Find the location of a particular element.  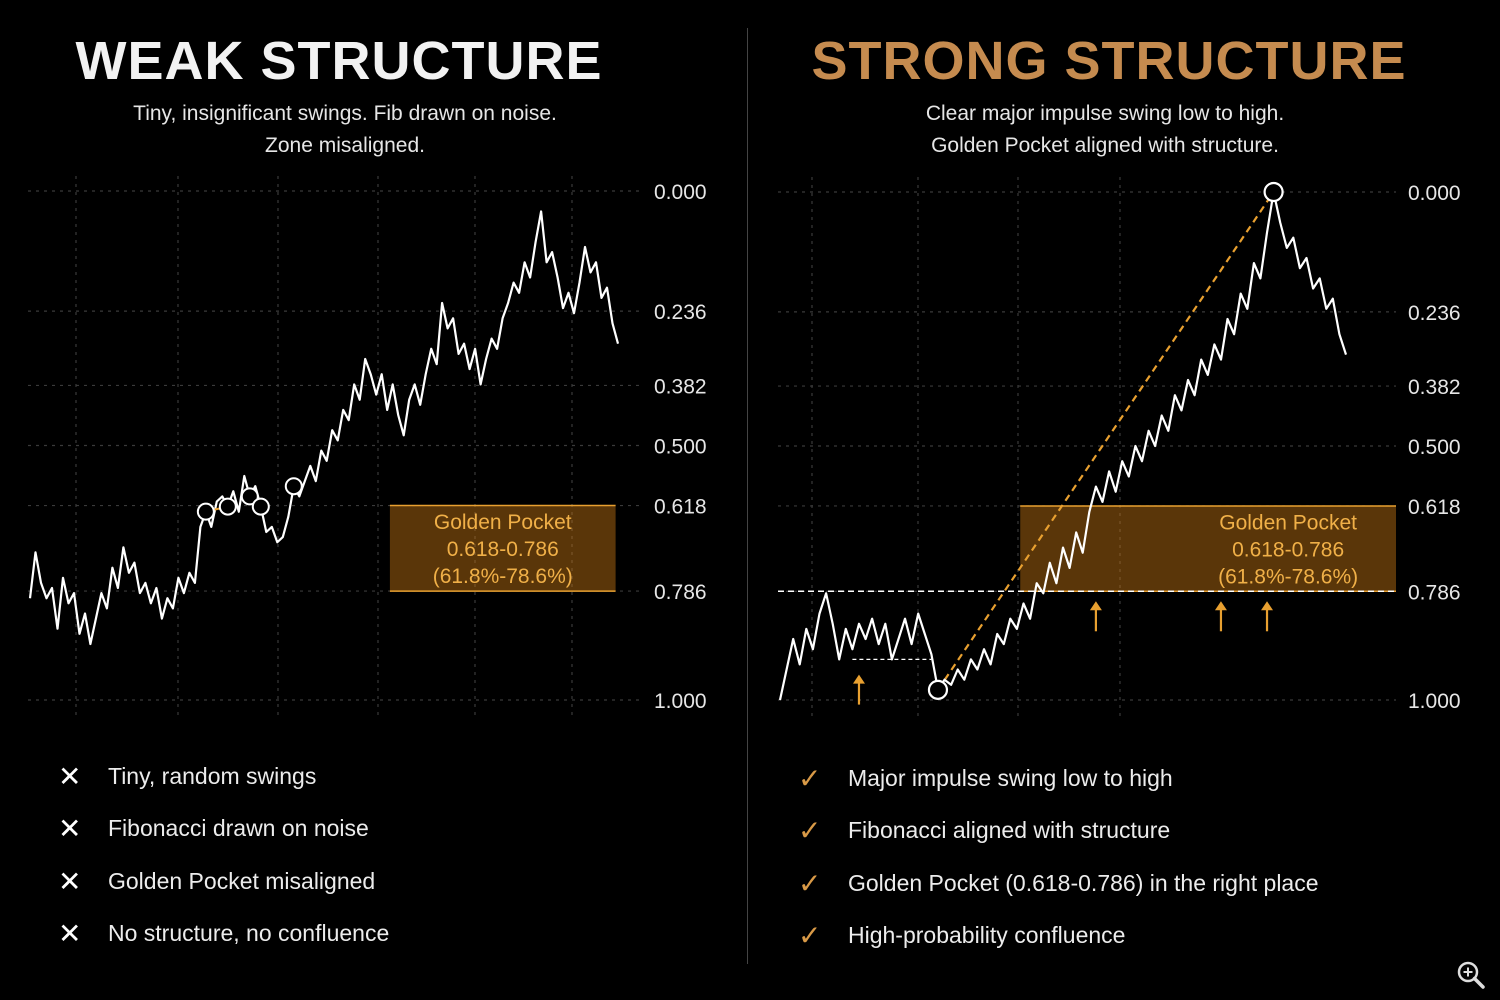

strong-point-text: Major impulse swing low to high is located at coordinates (1010, 777).